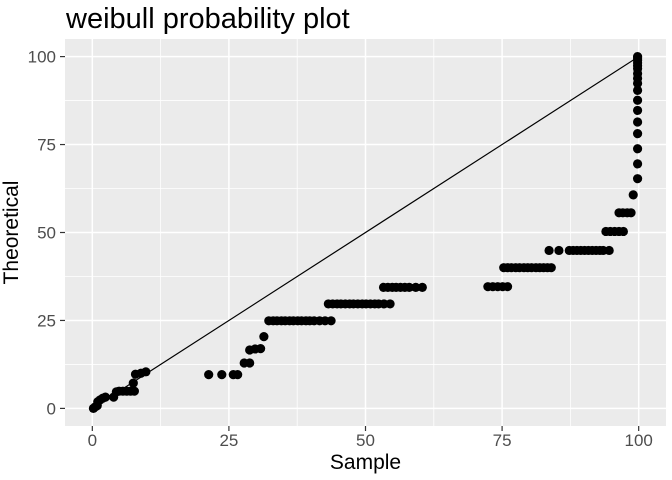 The image size is (672, 480). What do you see at coordinates (51, 408) in the screenshot?
I see `y-tick-label: 0` at bounding box center [51, 408].